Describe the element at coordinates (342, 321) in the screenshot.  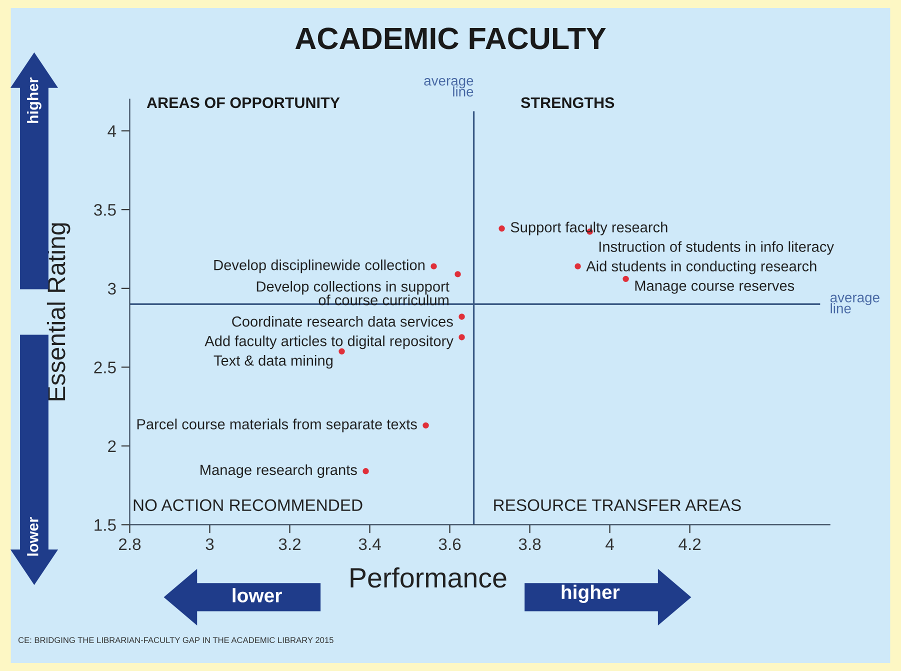
I see `annotation: Coordinate research data services` at that location.